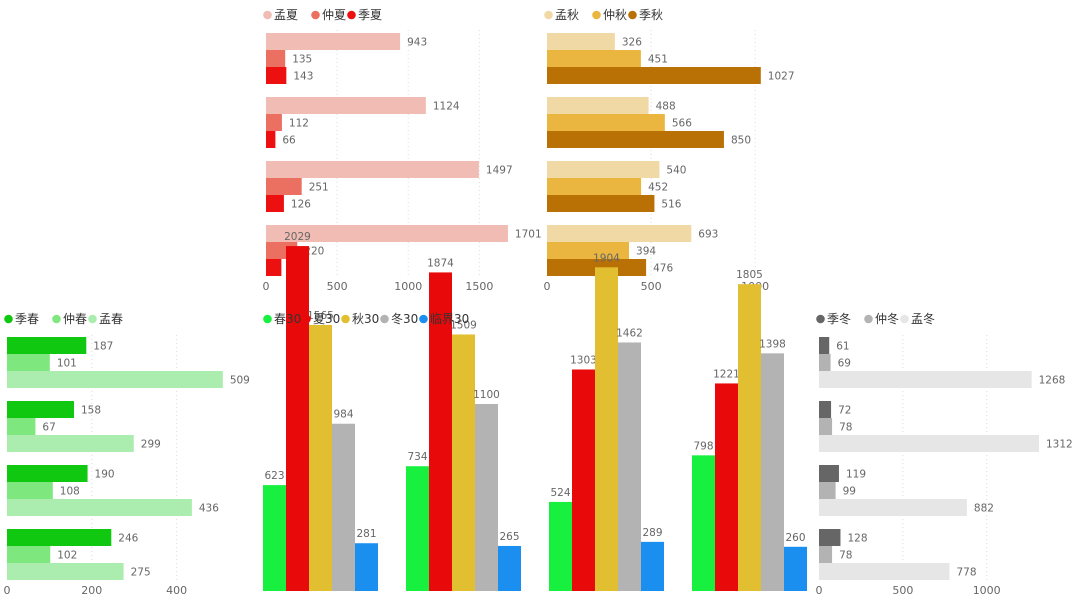 The height and width of the screenshot is (609, 1080). I want to click on legend-item: 季夏, so click(364, 15).